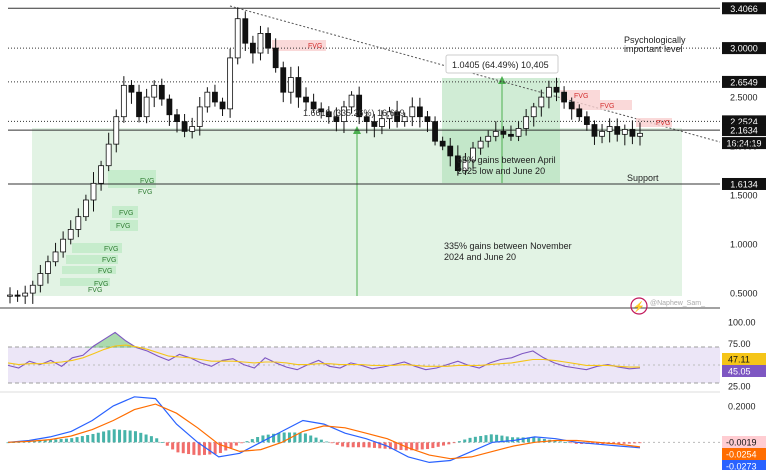  What do you see at coordinates (653, 49) in the screenshot?
I see `annotation-psych-2: important level` at bounding box center [653, 49].